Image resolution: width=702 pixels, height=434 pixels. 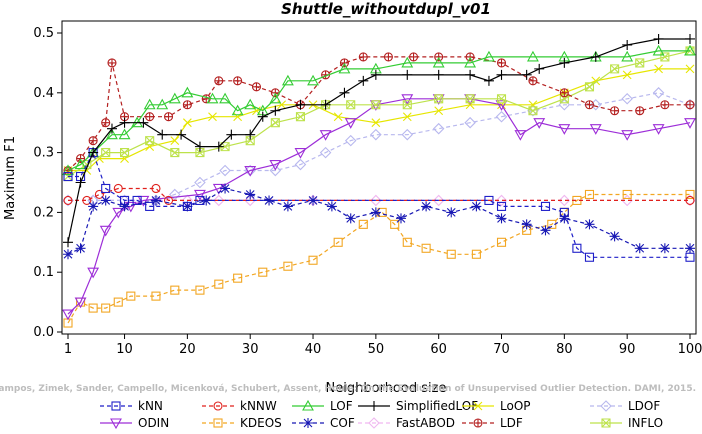 I want to click on x-tick-label: 90, so click(x=627, y=349).